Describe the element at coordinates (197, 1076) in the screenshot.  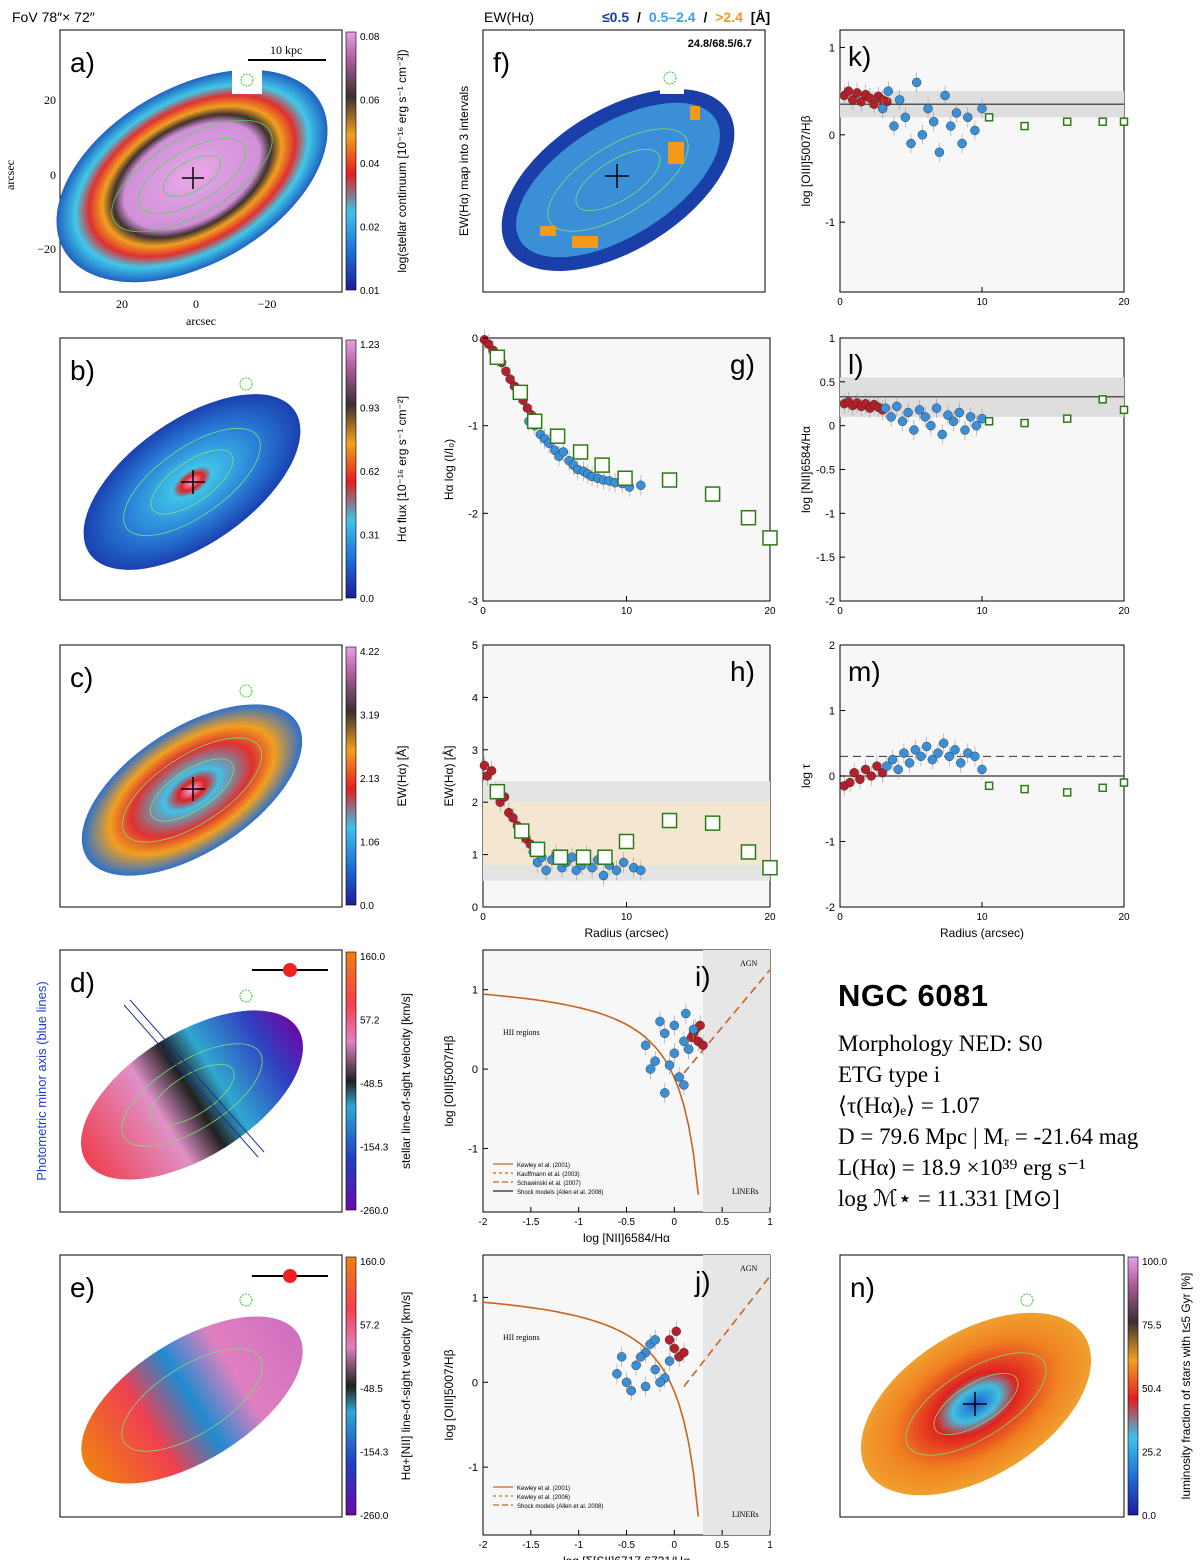
I see `minor-axis-line` at that location.